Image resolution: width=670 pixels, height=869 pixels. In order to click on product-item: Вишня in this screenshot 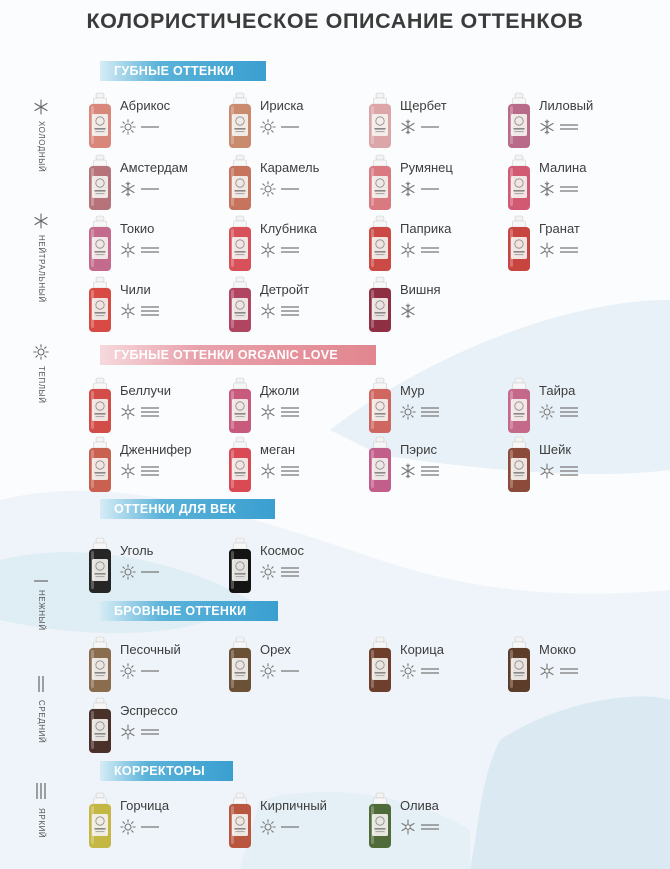, I will do `click(436, 306)`.